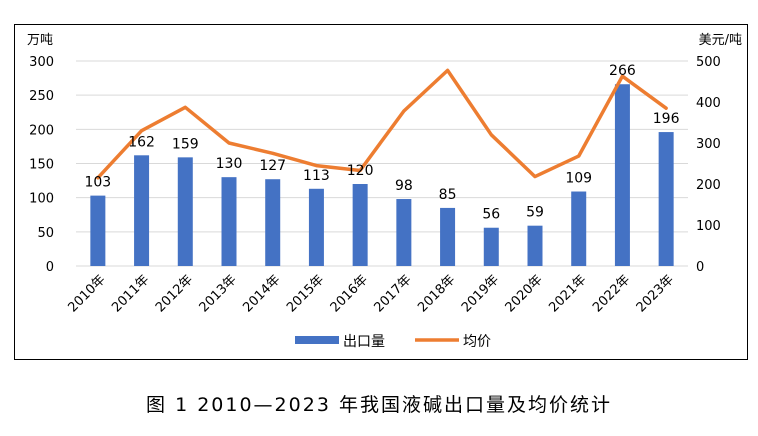  What do you see at coordinates (567, 293) in the screenshot?
I see `x-tick-label: 2021年` at bounding box center [567, 293].